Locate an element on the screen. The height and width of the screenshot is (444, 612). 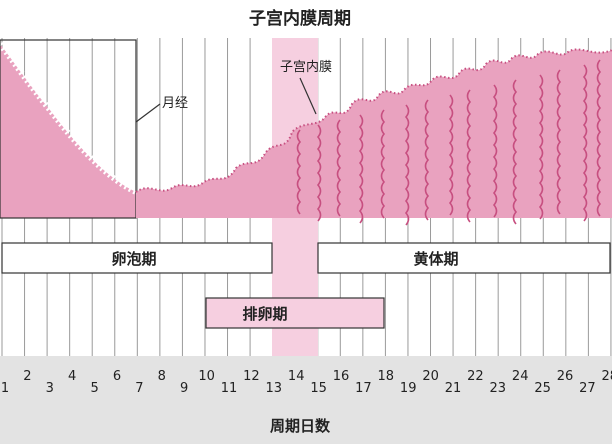
day-number: 6 is located at coordinates (117, 376).